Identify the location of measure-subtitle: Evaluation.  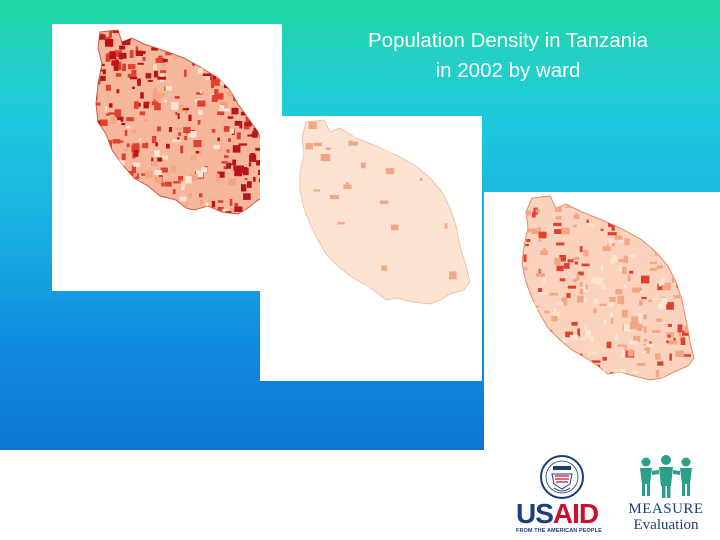
(666, 525).